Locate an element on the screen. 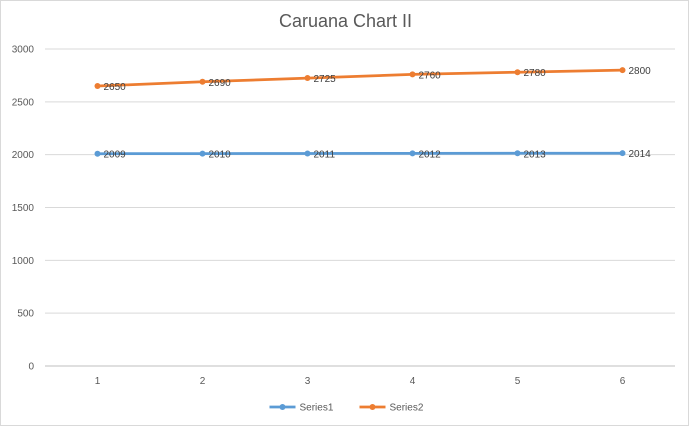 This screenshot has height=427, width=689. y-tick-label: 2000 is located at coordinates (23, 155).